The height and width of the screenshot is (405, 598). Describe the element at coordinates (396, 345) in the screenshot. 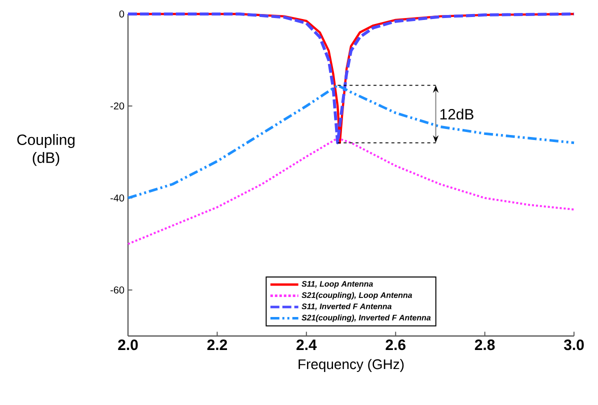

I see `x-tick-label: 2.6` at that location.